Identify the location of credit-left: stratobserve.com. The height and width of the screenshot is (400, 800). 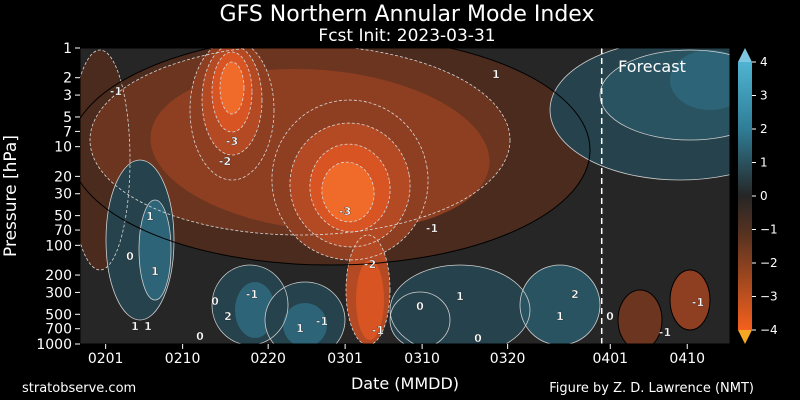
(79, 388).